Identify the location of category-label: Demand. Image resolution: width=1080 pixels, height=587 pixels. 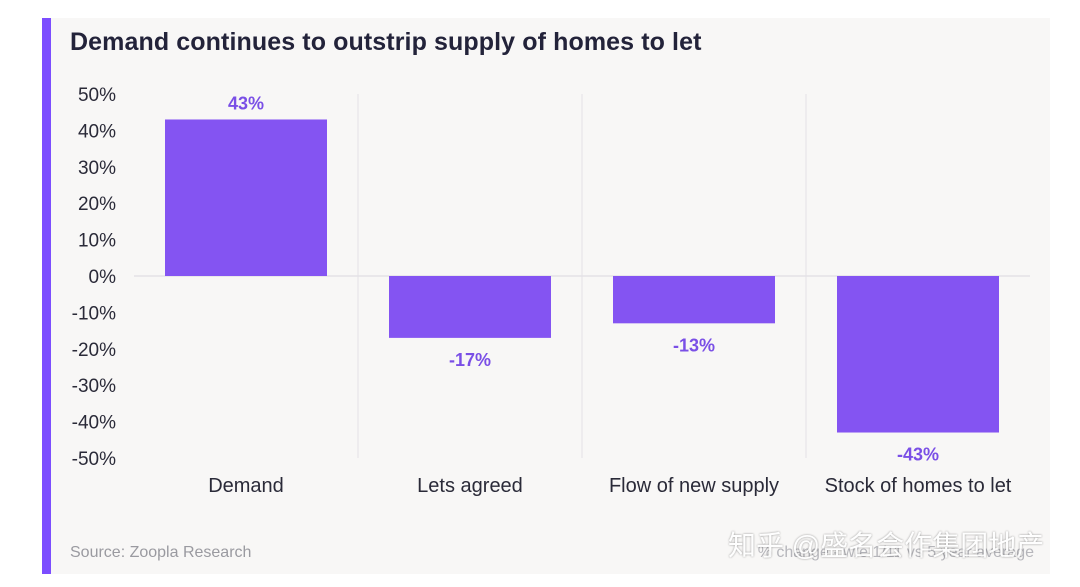
(246, 486).